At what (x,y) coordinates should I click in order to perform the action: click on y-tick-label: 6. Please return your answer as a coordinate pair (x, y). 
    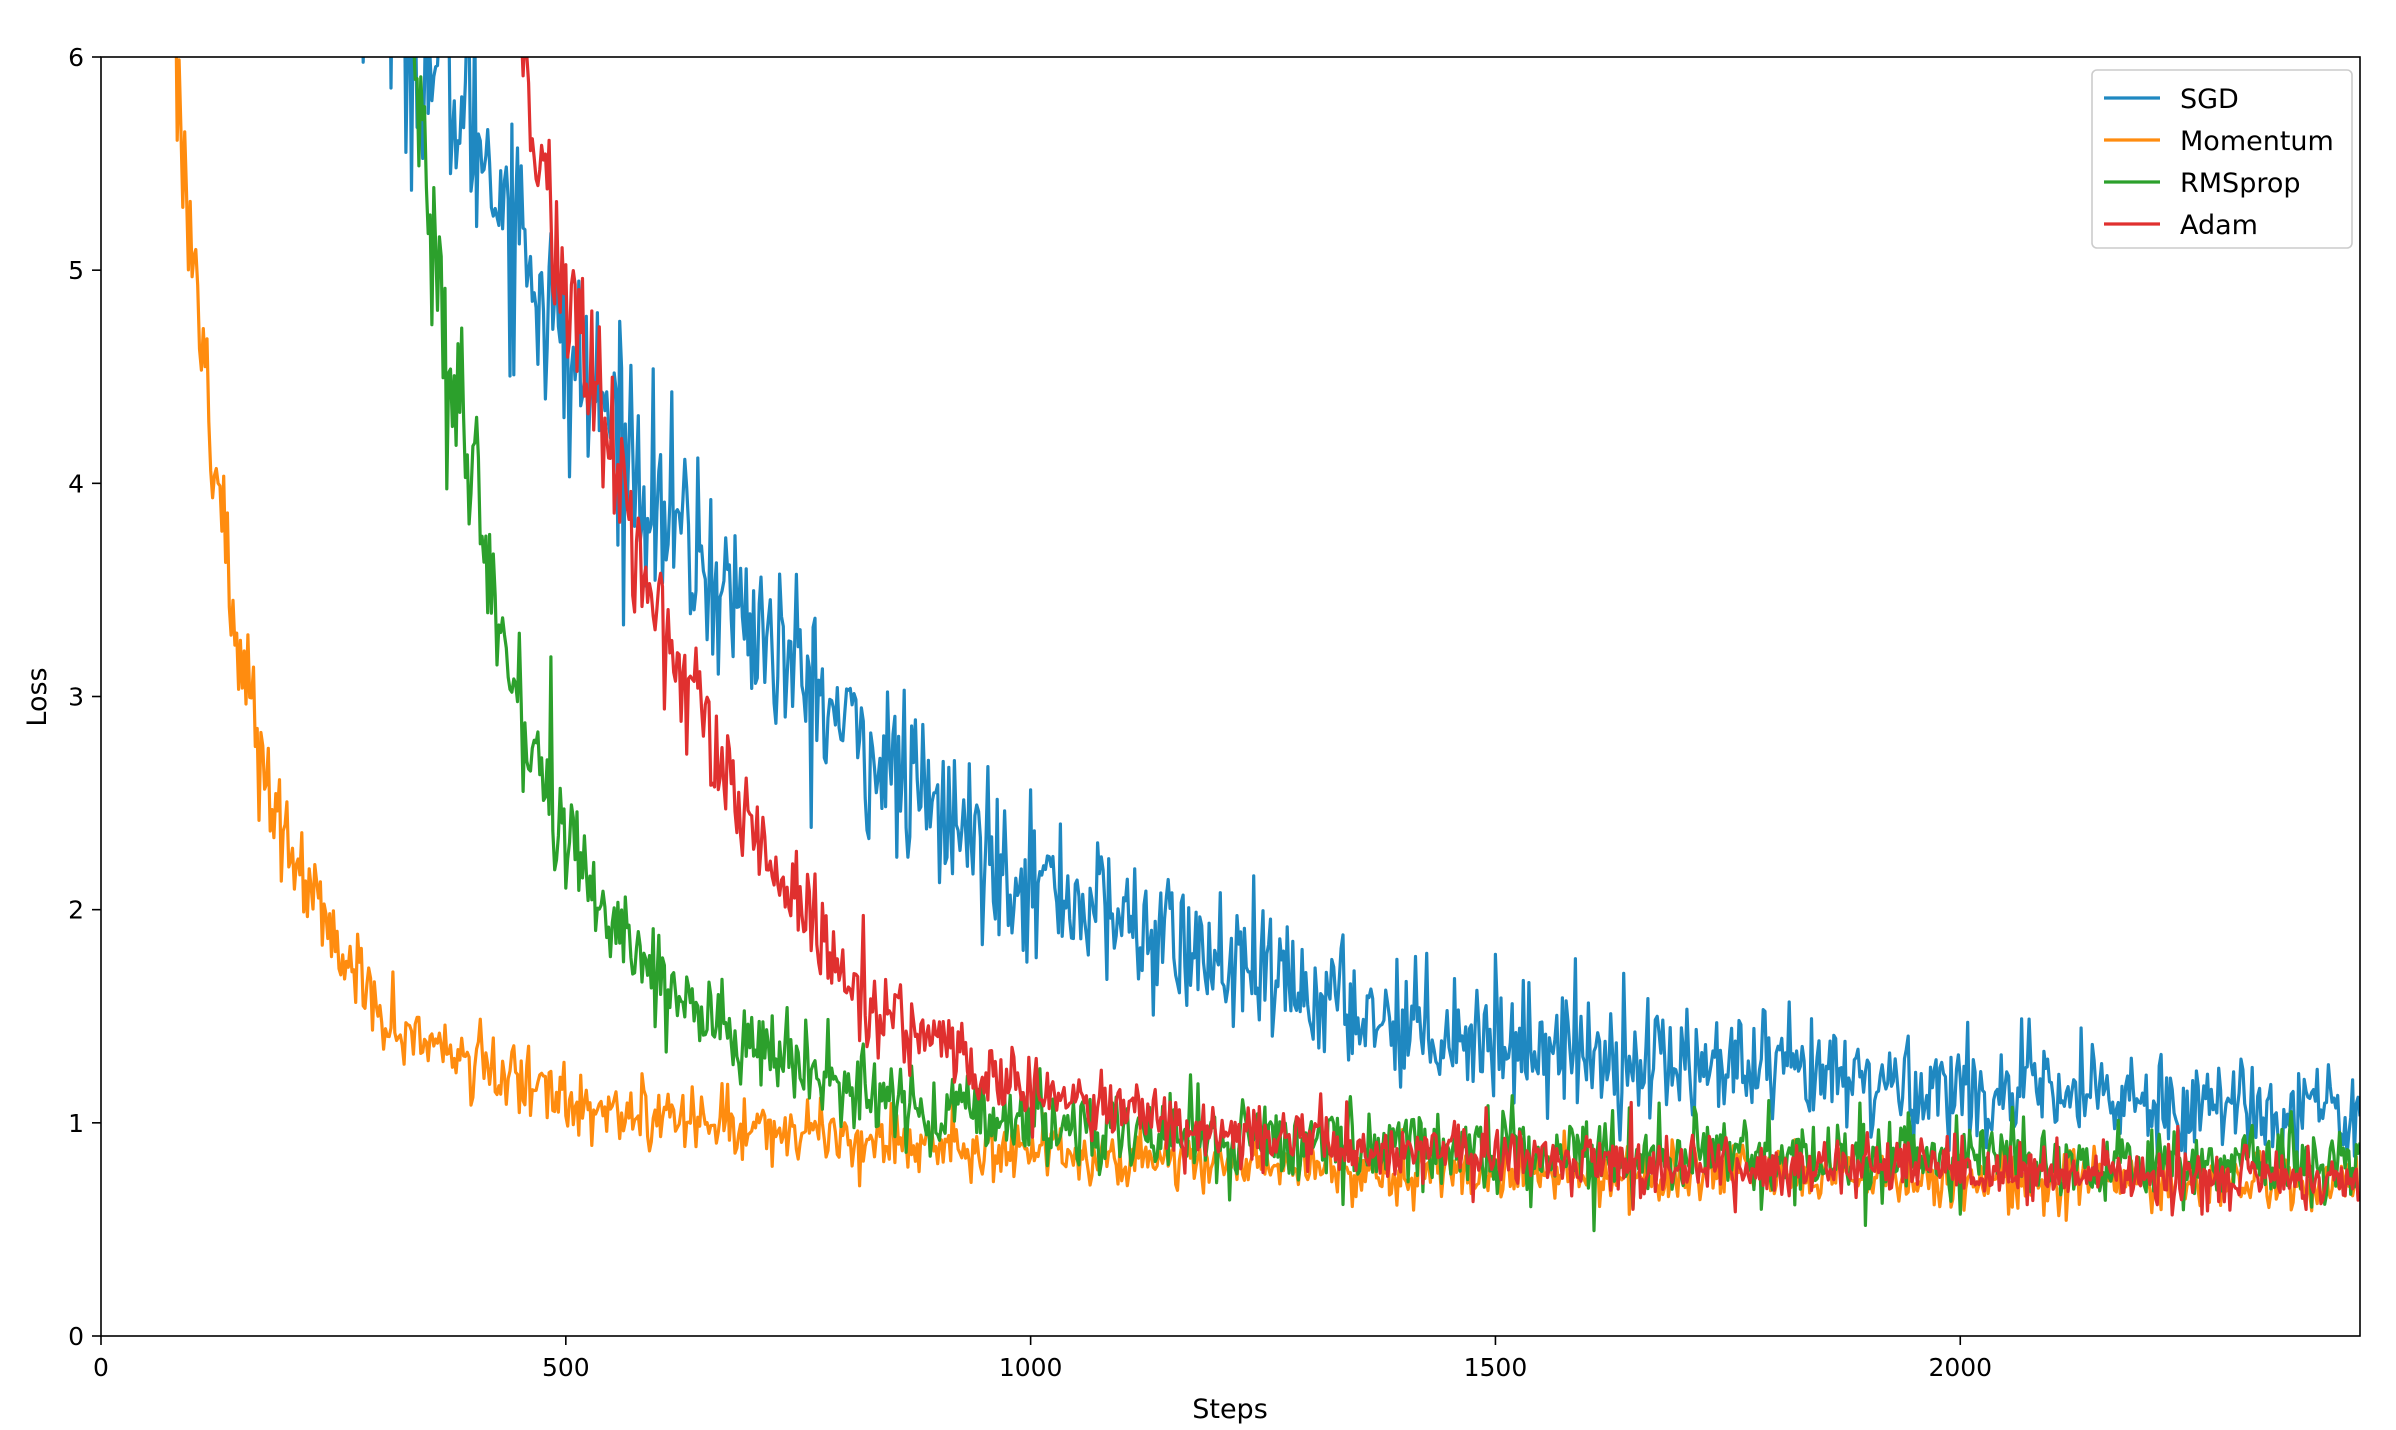
    Looking at the image, I should click on (76, 57).